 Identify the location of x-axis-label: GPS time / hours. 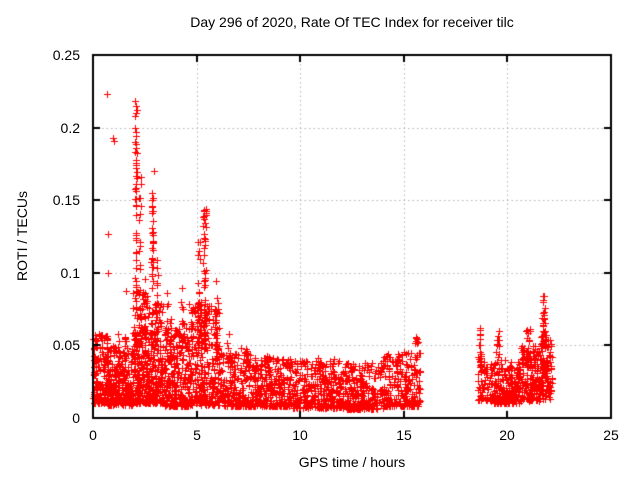
(352, 462).